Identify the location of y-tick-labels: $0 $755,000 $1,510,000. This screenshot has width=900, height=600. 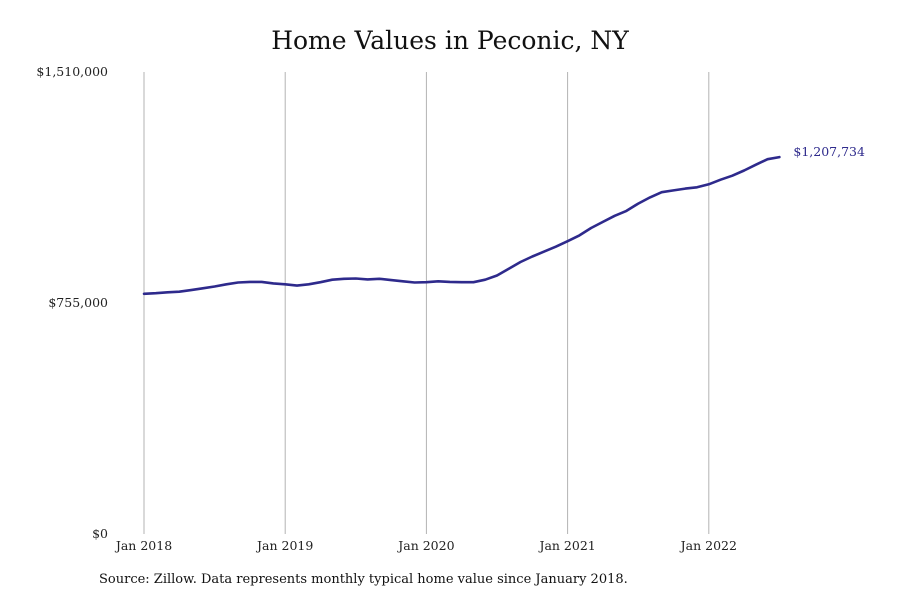
(72, 302).